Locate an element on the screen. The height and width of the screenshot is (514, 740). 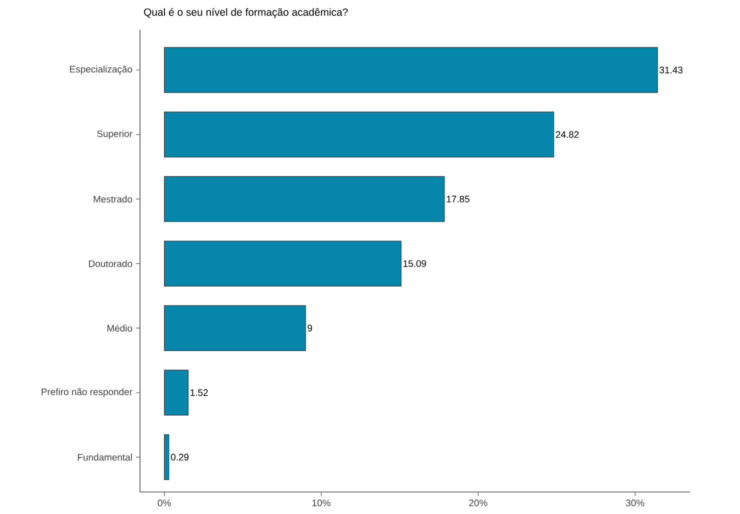
y-tick-label: Fundamental is located at coordinates (105, 457).